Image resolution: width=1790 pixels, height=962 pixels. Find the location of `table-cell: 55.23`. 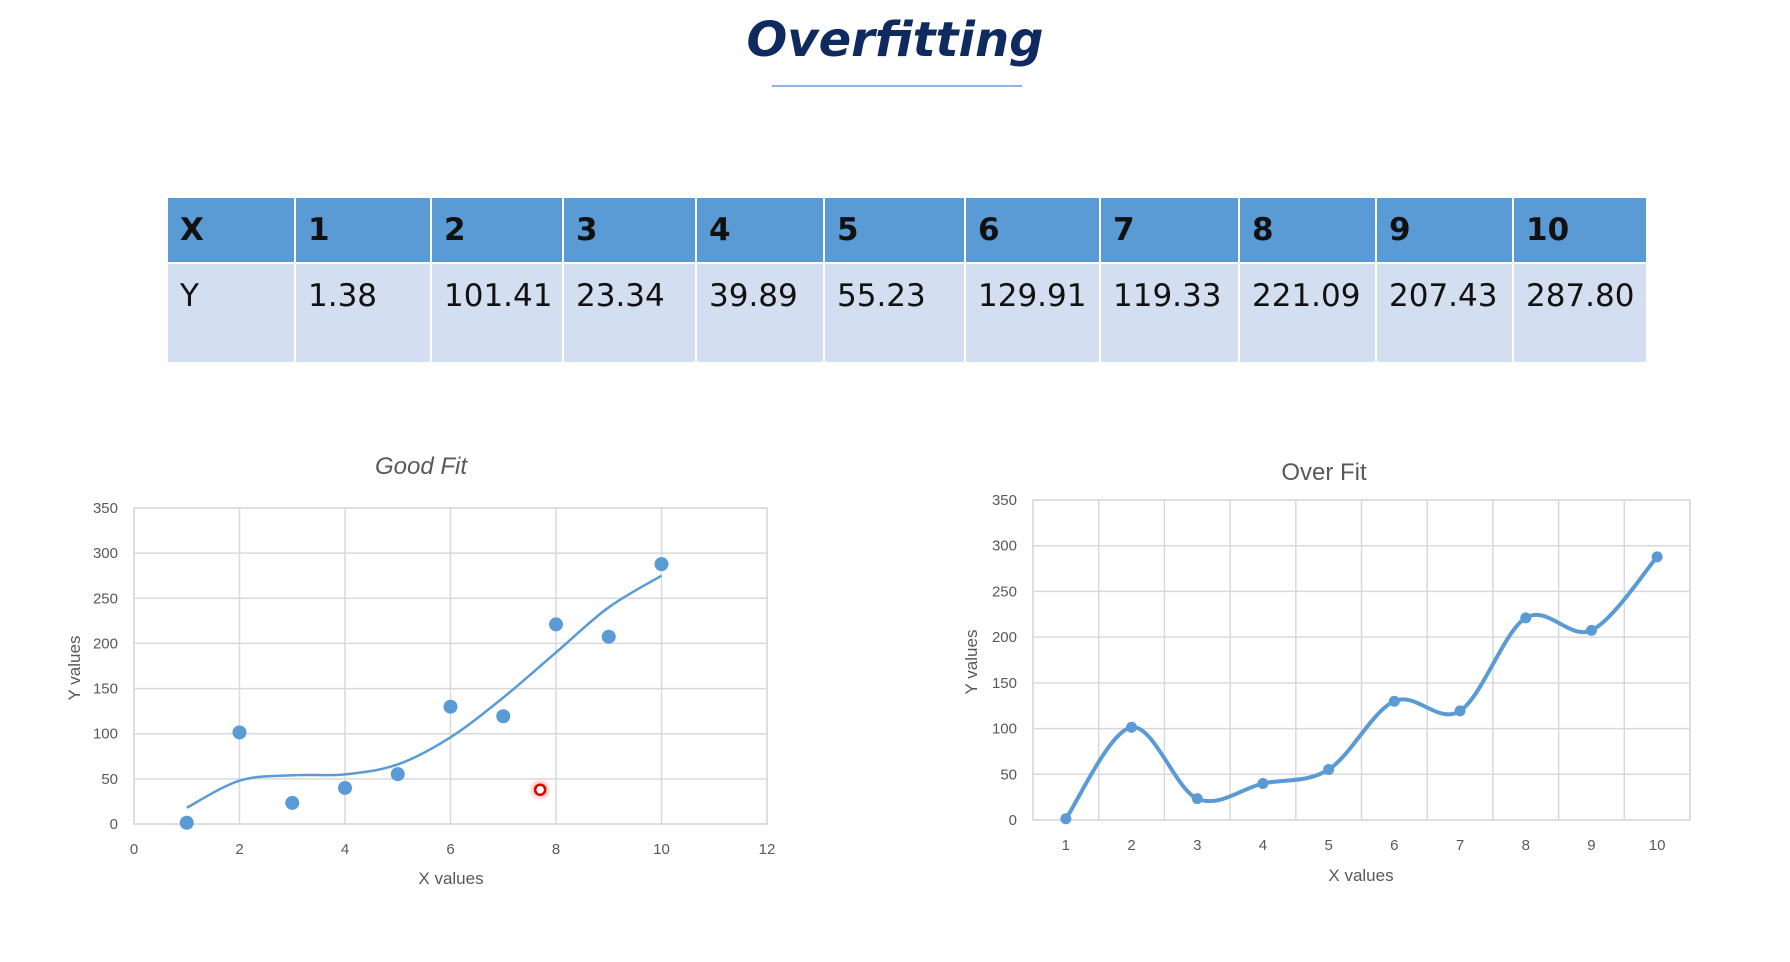

table-cell: 55.23 is located at coordinates (894, 313).